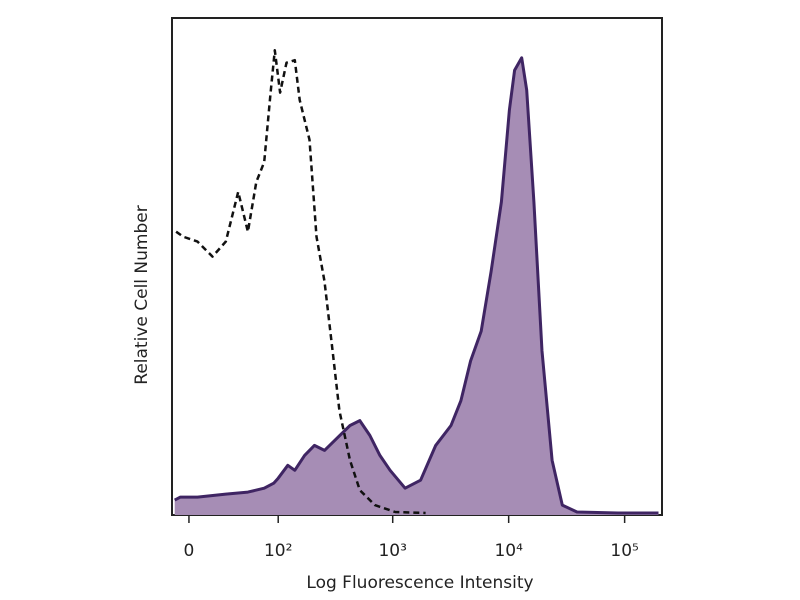  What do you see at coordinates (142, 294) in the screenshot?
I see `y-axis-label: Relative Cell Number` at bounding box center [142, 294].